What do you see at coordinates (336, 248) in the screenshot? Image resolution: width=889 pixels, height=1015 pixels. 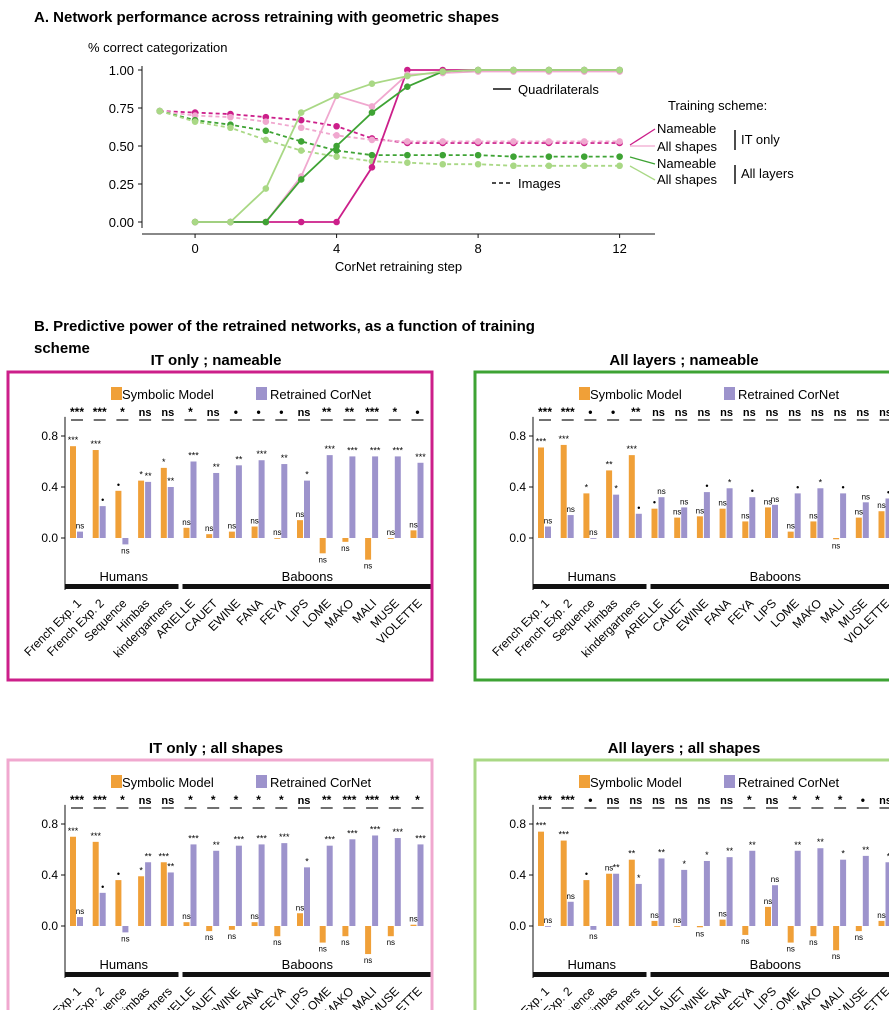 I see `x-tick-label: 4` at bounding box center [336, 248].